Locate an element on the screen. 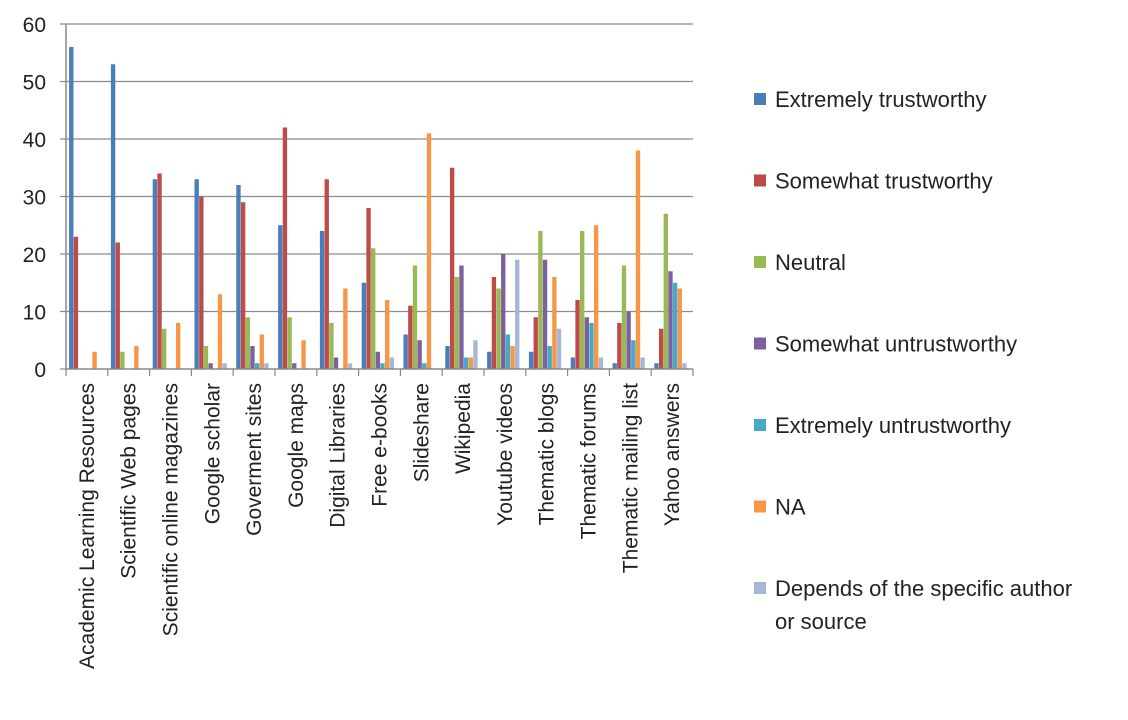  legend-label: Somewhat untrustworthy is located at coordinates (896, 344).